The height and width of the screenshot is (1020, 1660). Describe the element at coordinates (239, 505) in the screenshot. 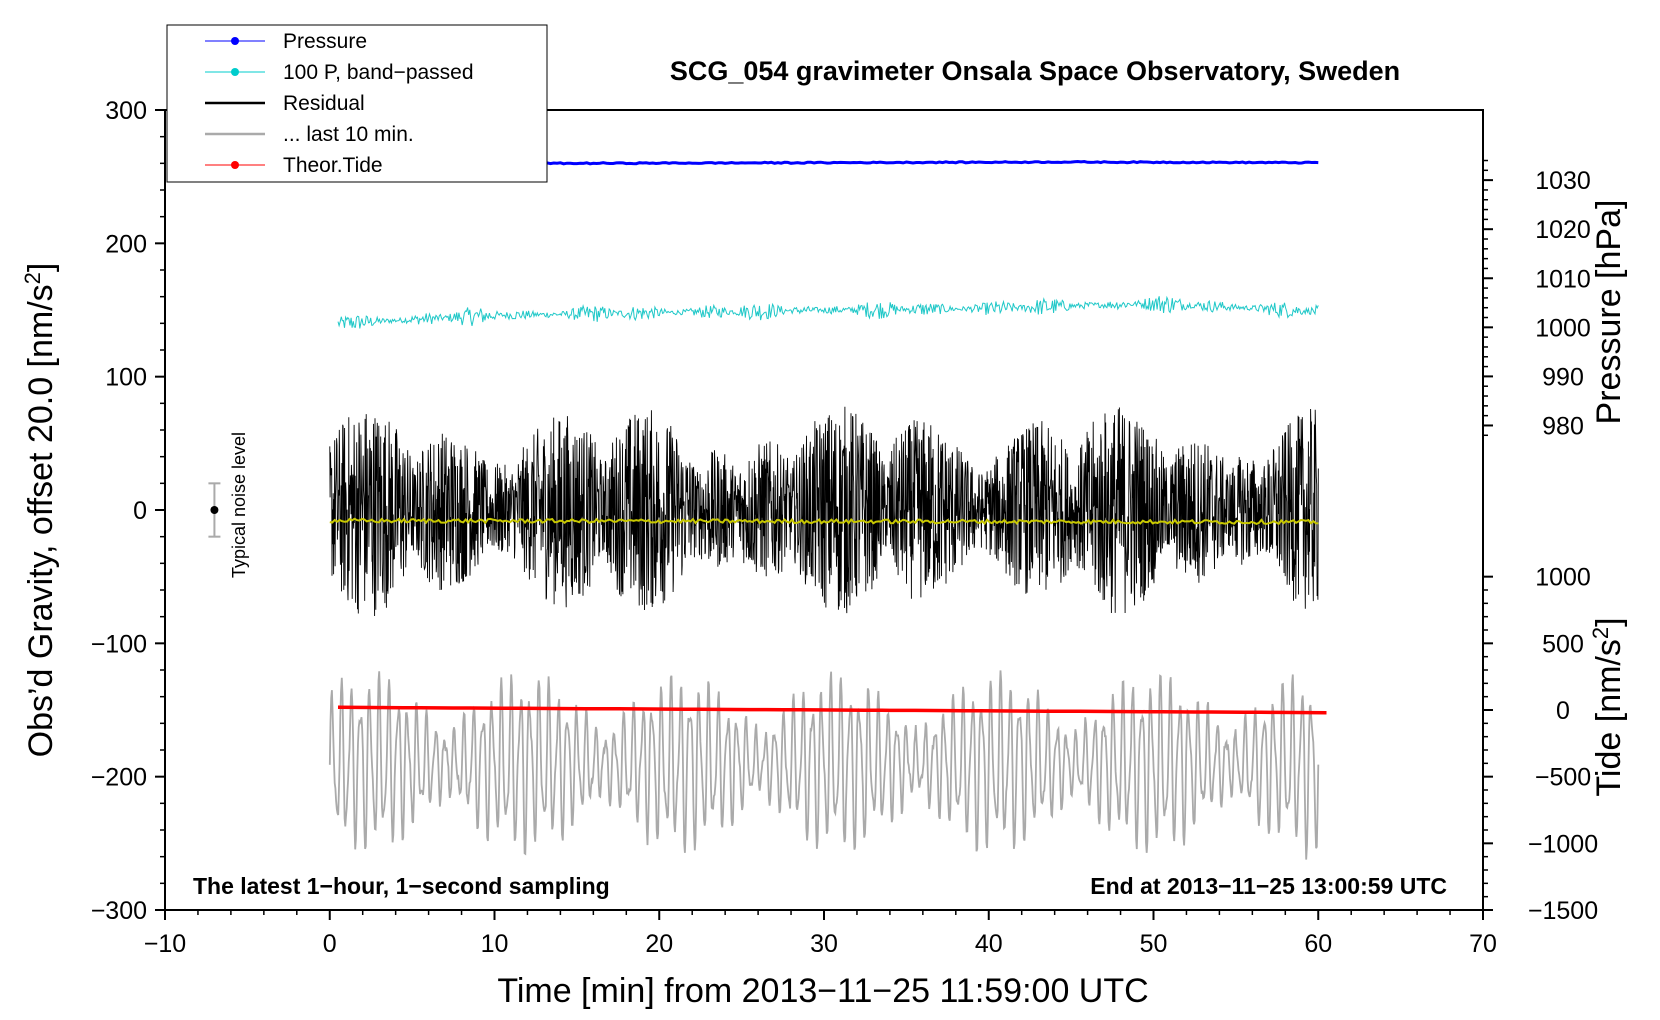

I see `noise-label: Typical noise level` at that location.